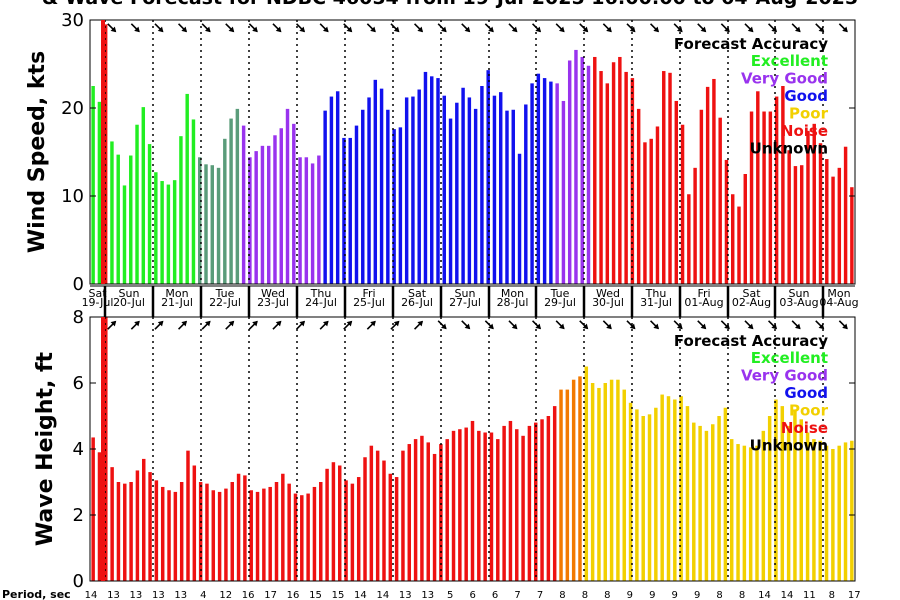 The image size is (900, 600). What do you see at coordinates (477, 28) in the screenshot?
I see `wind-direction-arrows` at bounding box center [477, 28].